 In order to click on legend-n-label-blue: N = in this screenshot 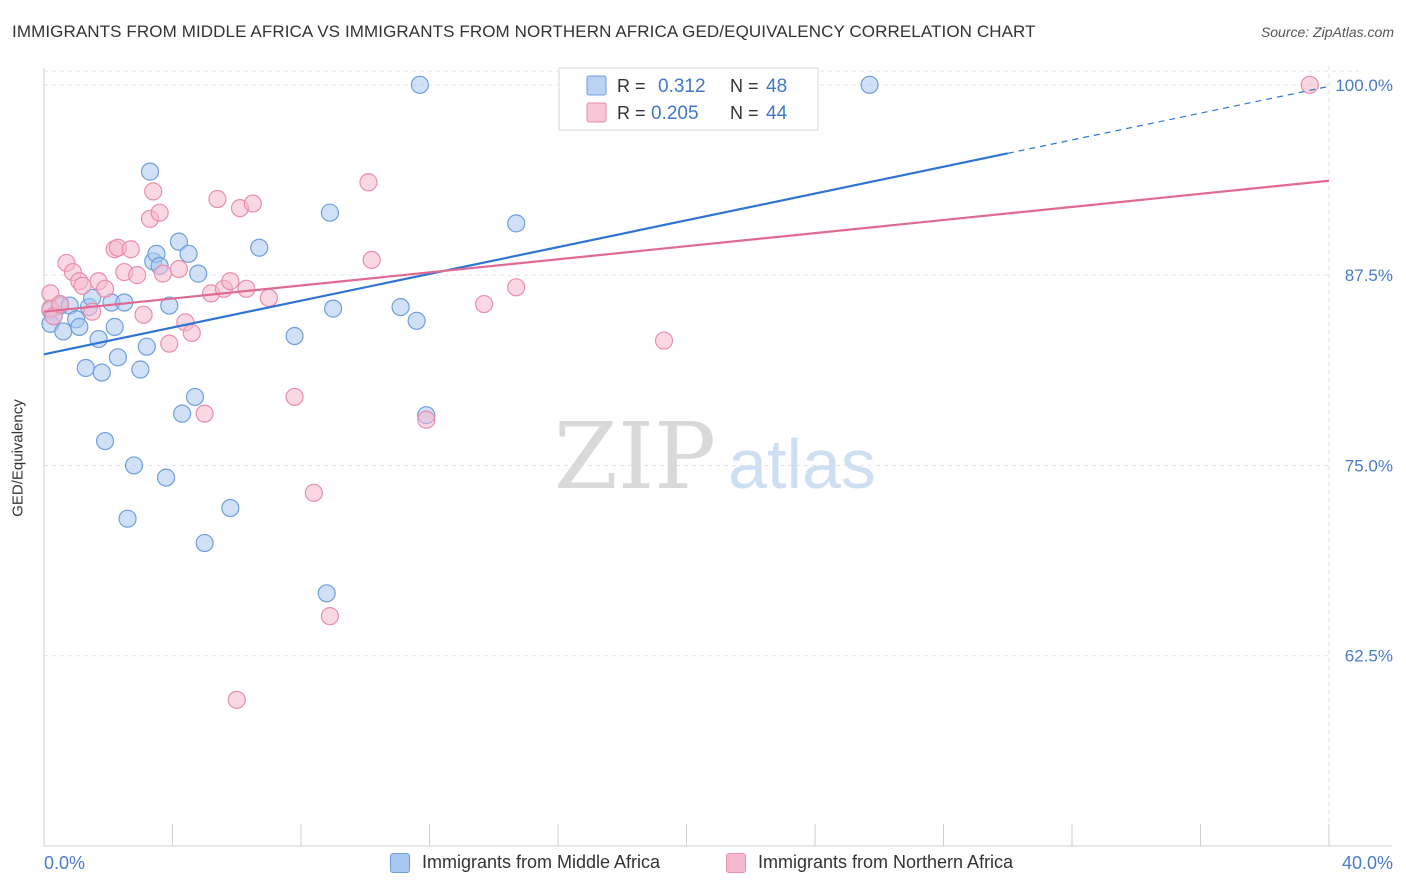, I will do `click(744, 86)`.